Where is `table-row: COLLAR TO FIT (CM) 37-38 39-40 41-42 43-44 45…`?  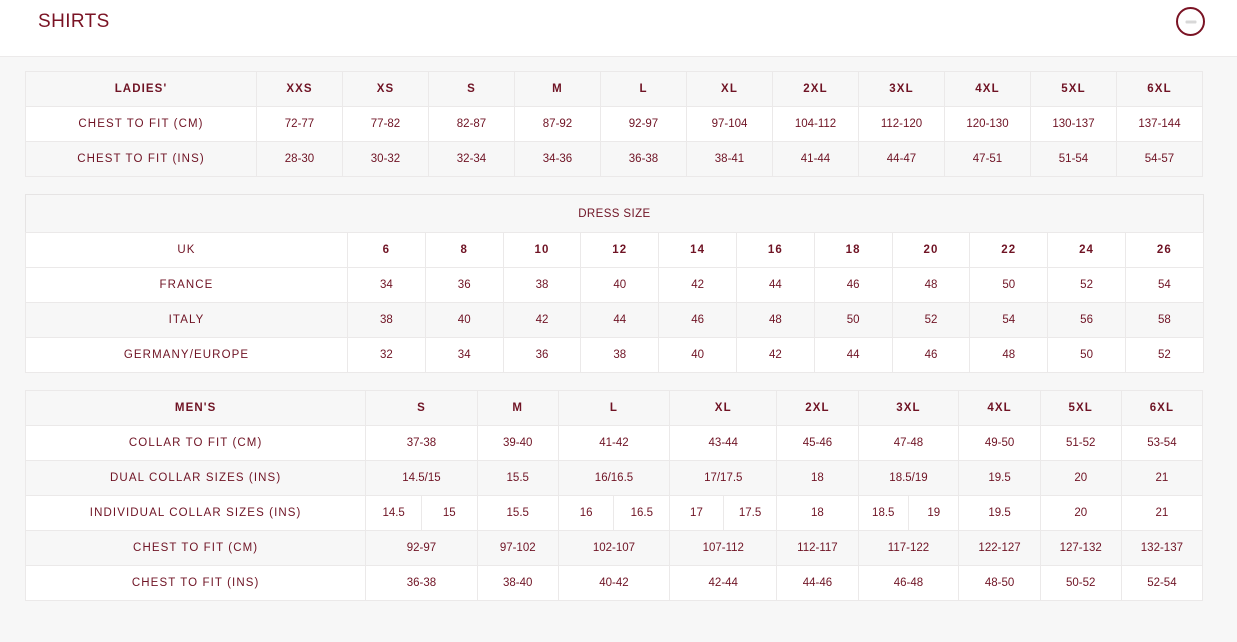 table-row: COLLAR TO FIT (CM) 37-38 39-40 41-42 43-44 45… is located at coordinates (614, 443).